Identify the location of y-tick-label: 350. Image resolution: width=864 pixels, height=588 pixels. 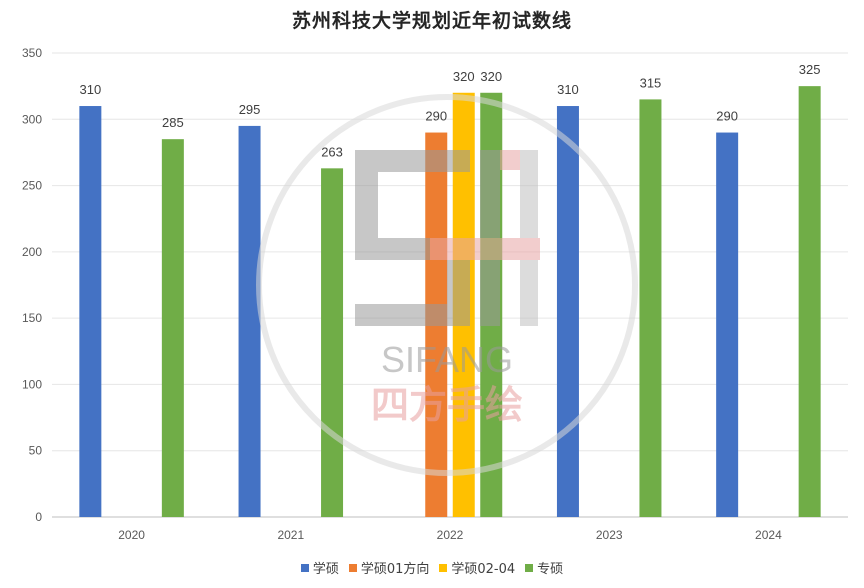
(32, 53).